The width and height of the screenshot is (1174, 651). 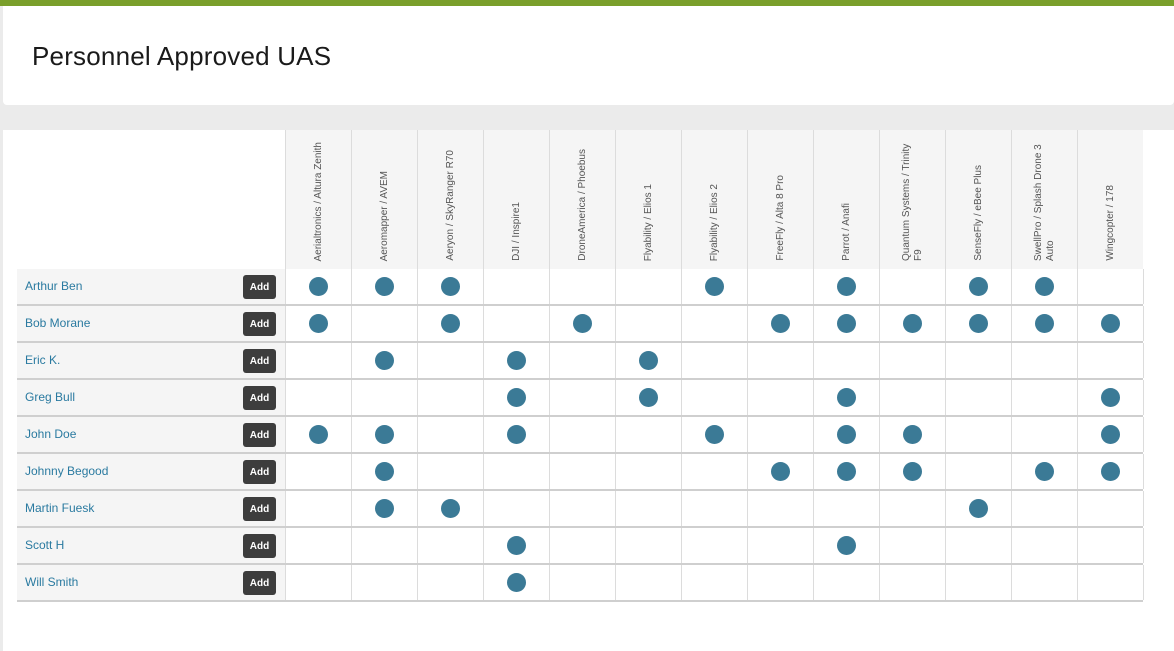 What do you see at coordinates (52, 582) in the screenshot?
I see `person-name-link: Will Smith` at bounding box center [52, 582].